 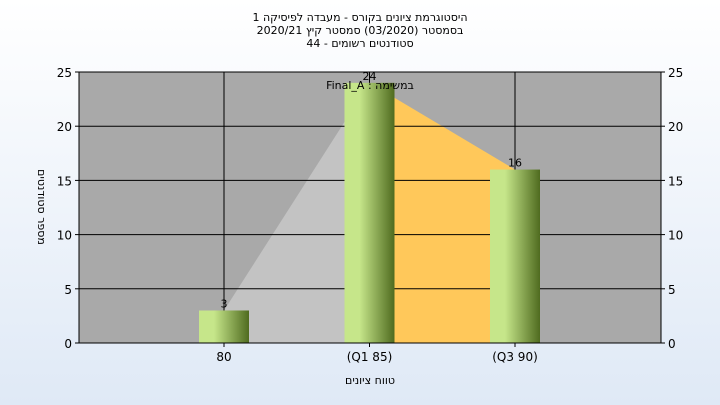 What do you see at coordinates (675, 181) in the screenshot?
I see `y-tick-label-right: 15` at bounding box center [675, 181].